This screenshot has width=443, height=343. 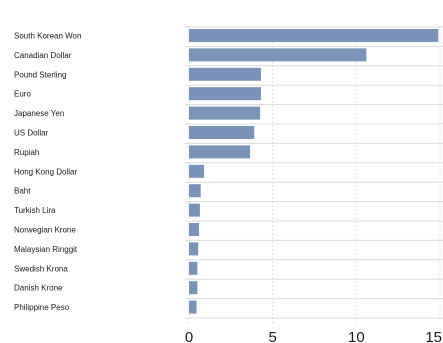 What do you see at coordinates (22, 94) in the screenshot?
I see `category-label-euro: Euro` at bounding box center [22, 94].